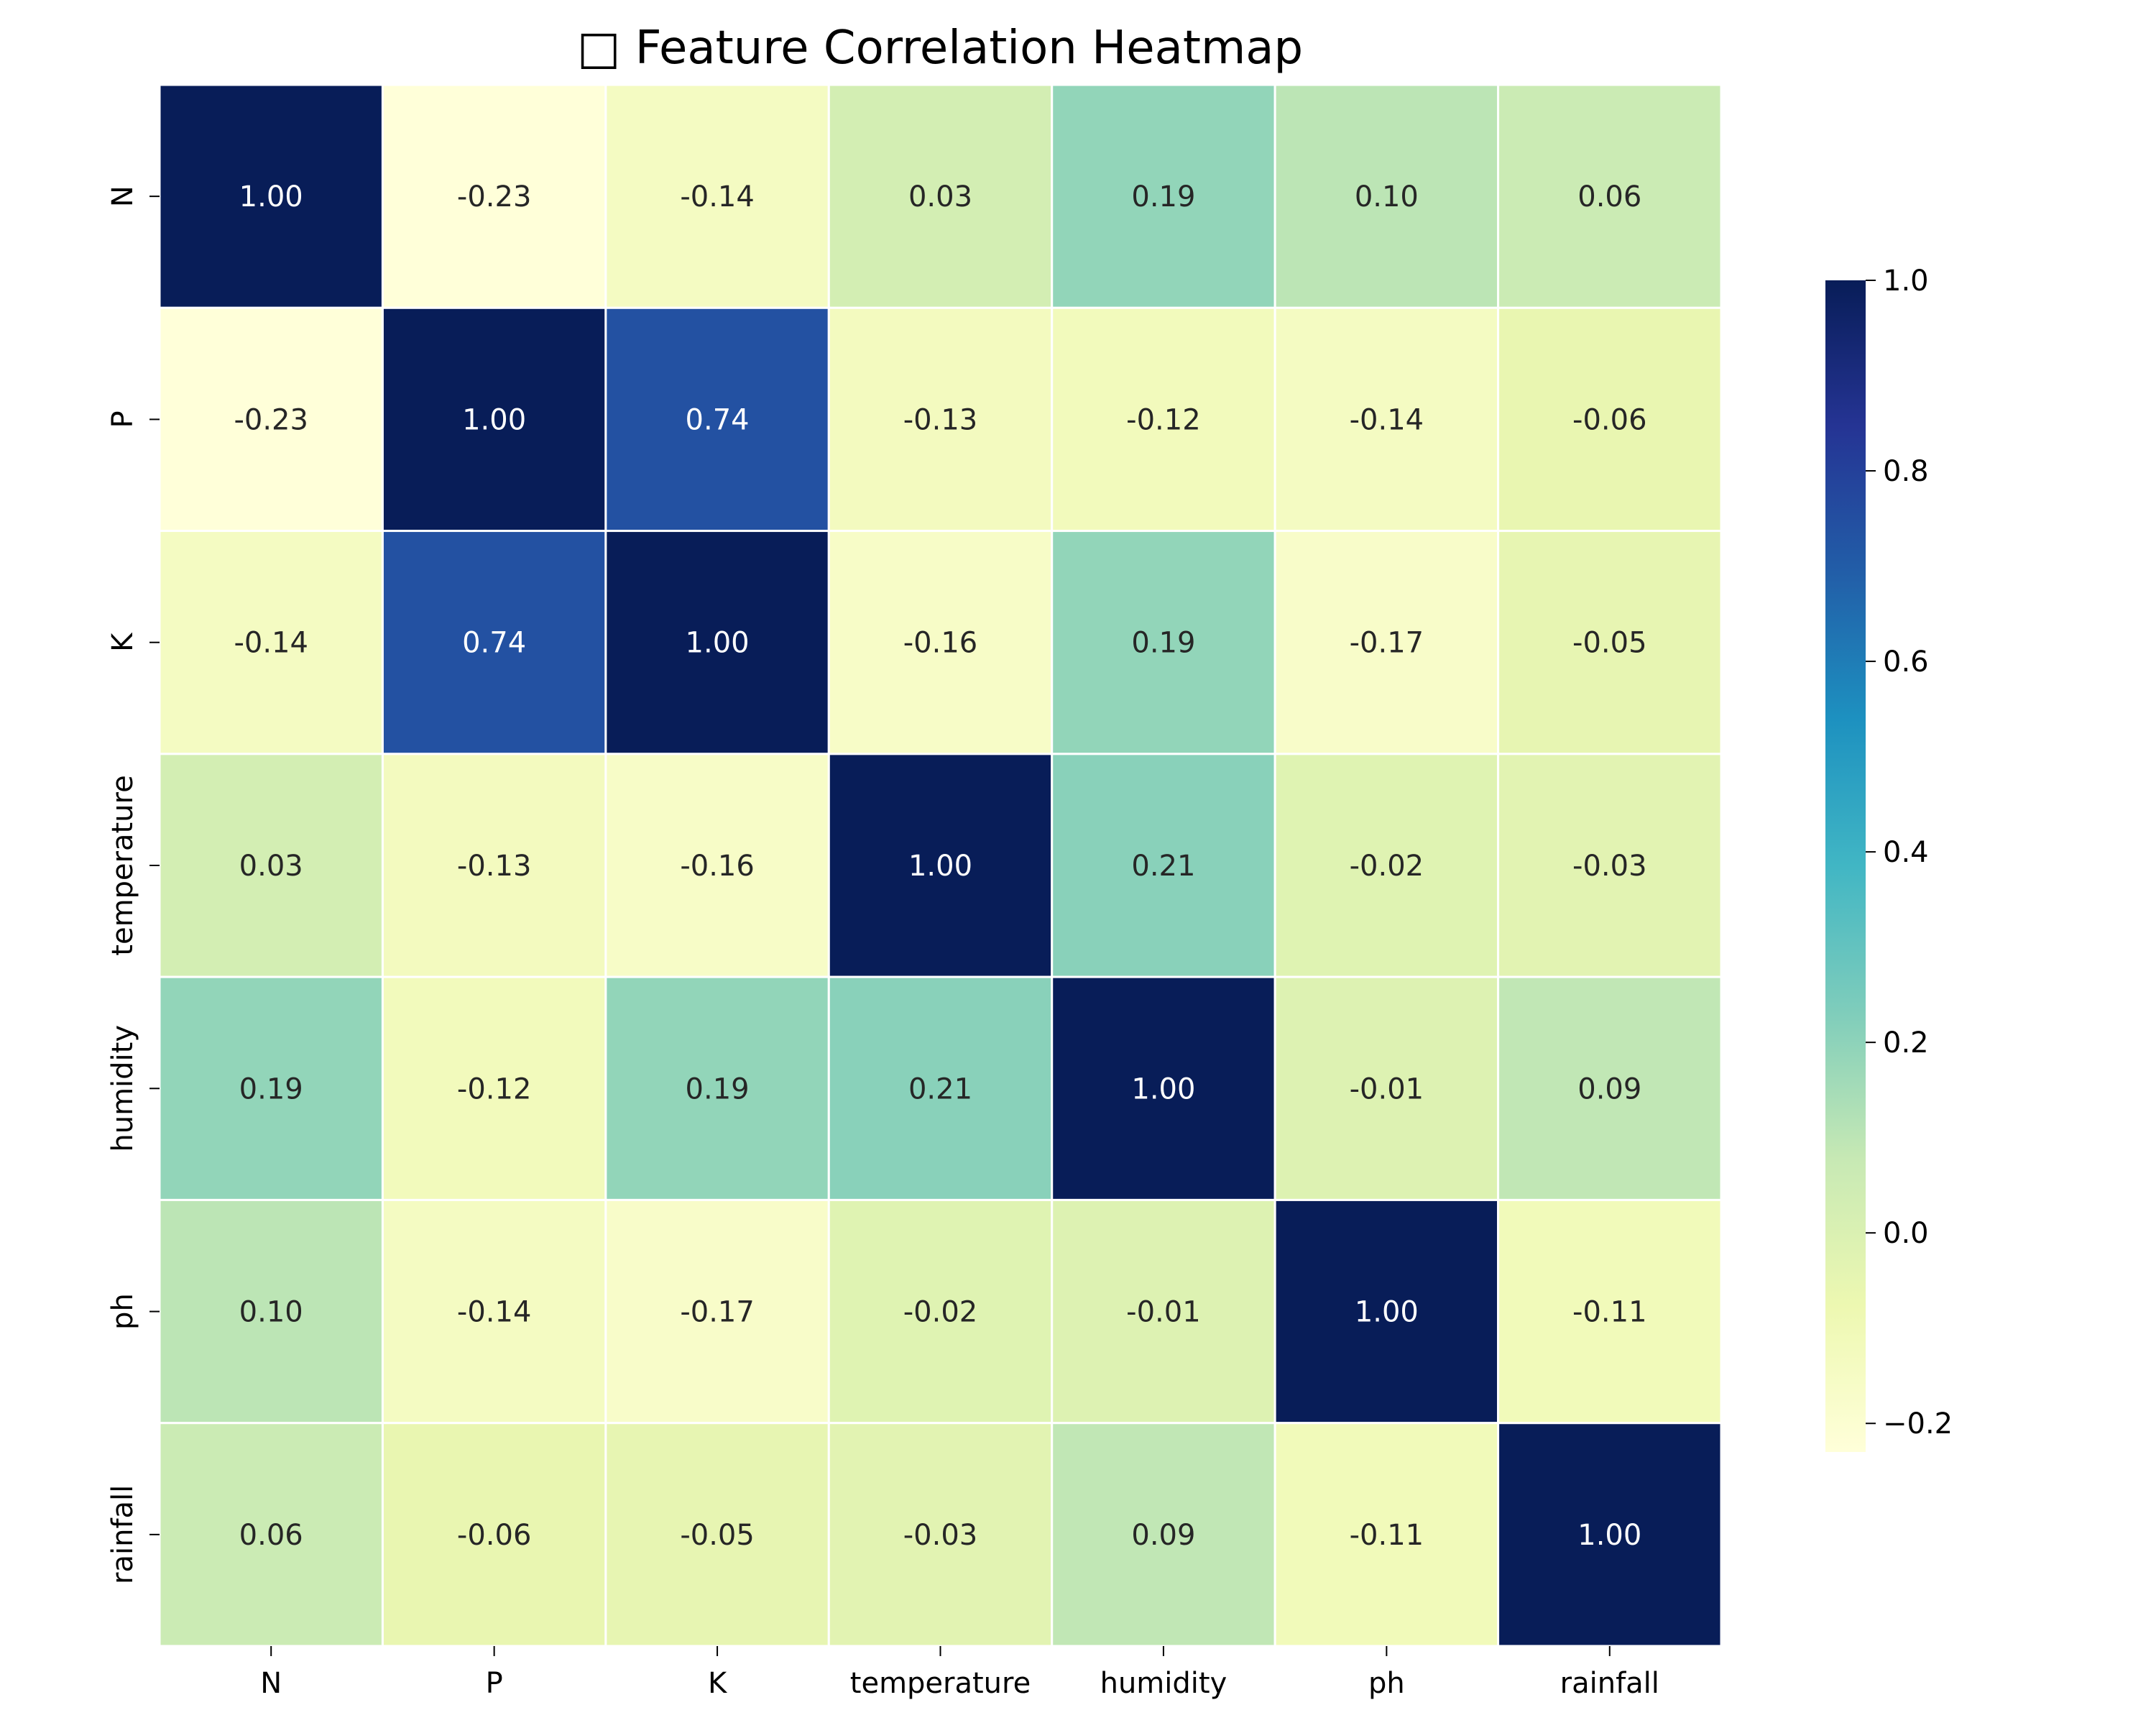  I want to click on heatmap-cell-K-temperature, so click(941, 643).